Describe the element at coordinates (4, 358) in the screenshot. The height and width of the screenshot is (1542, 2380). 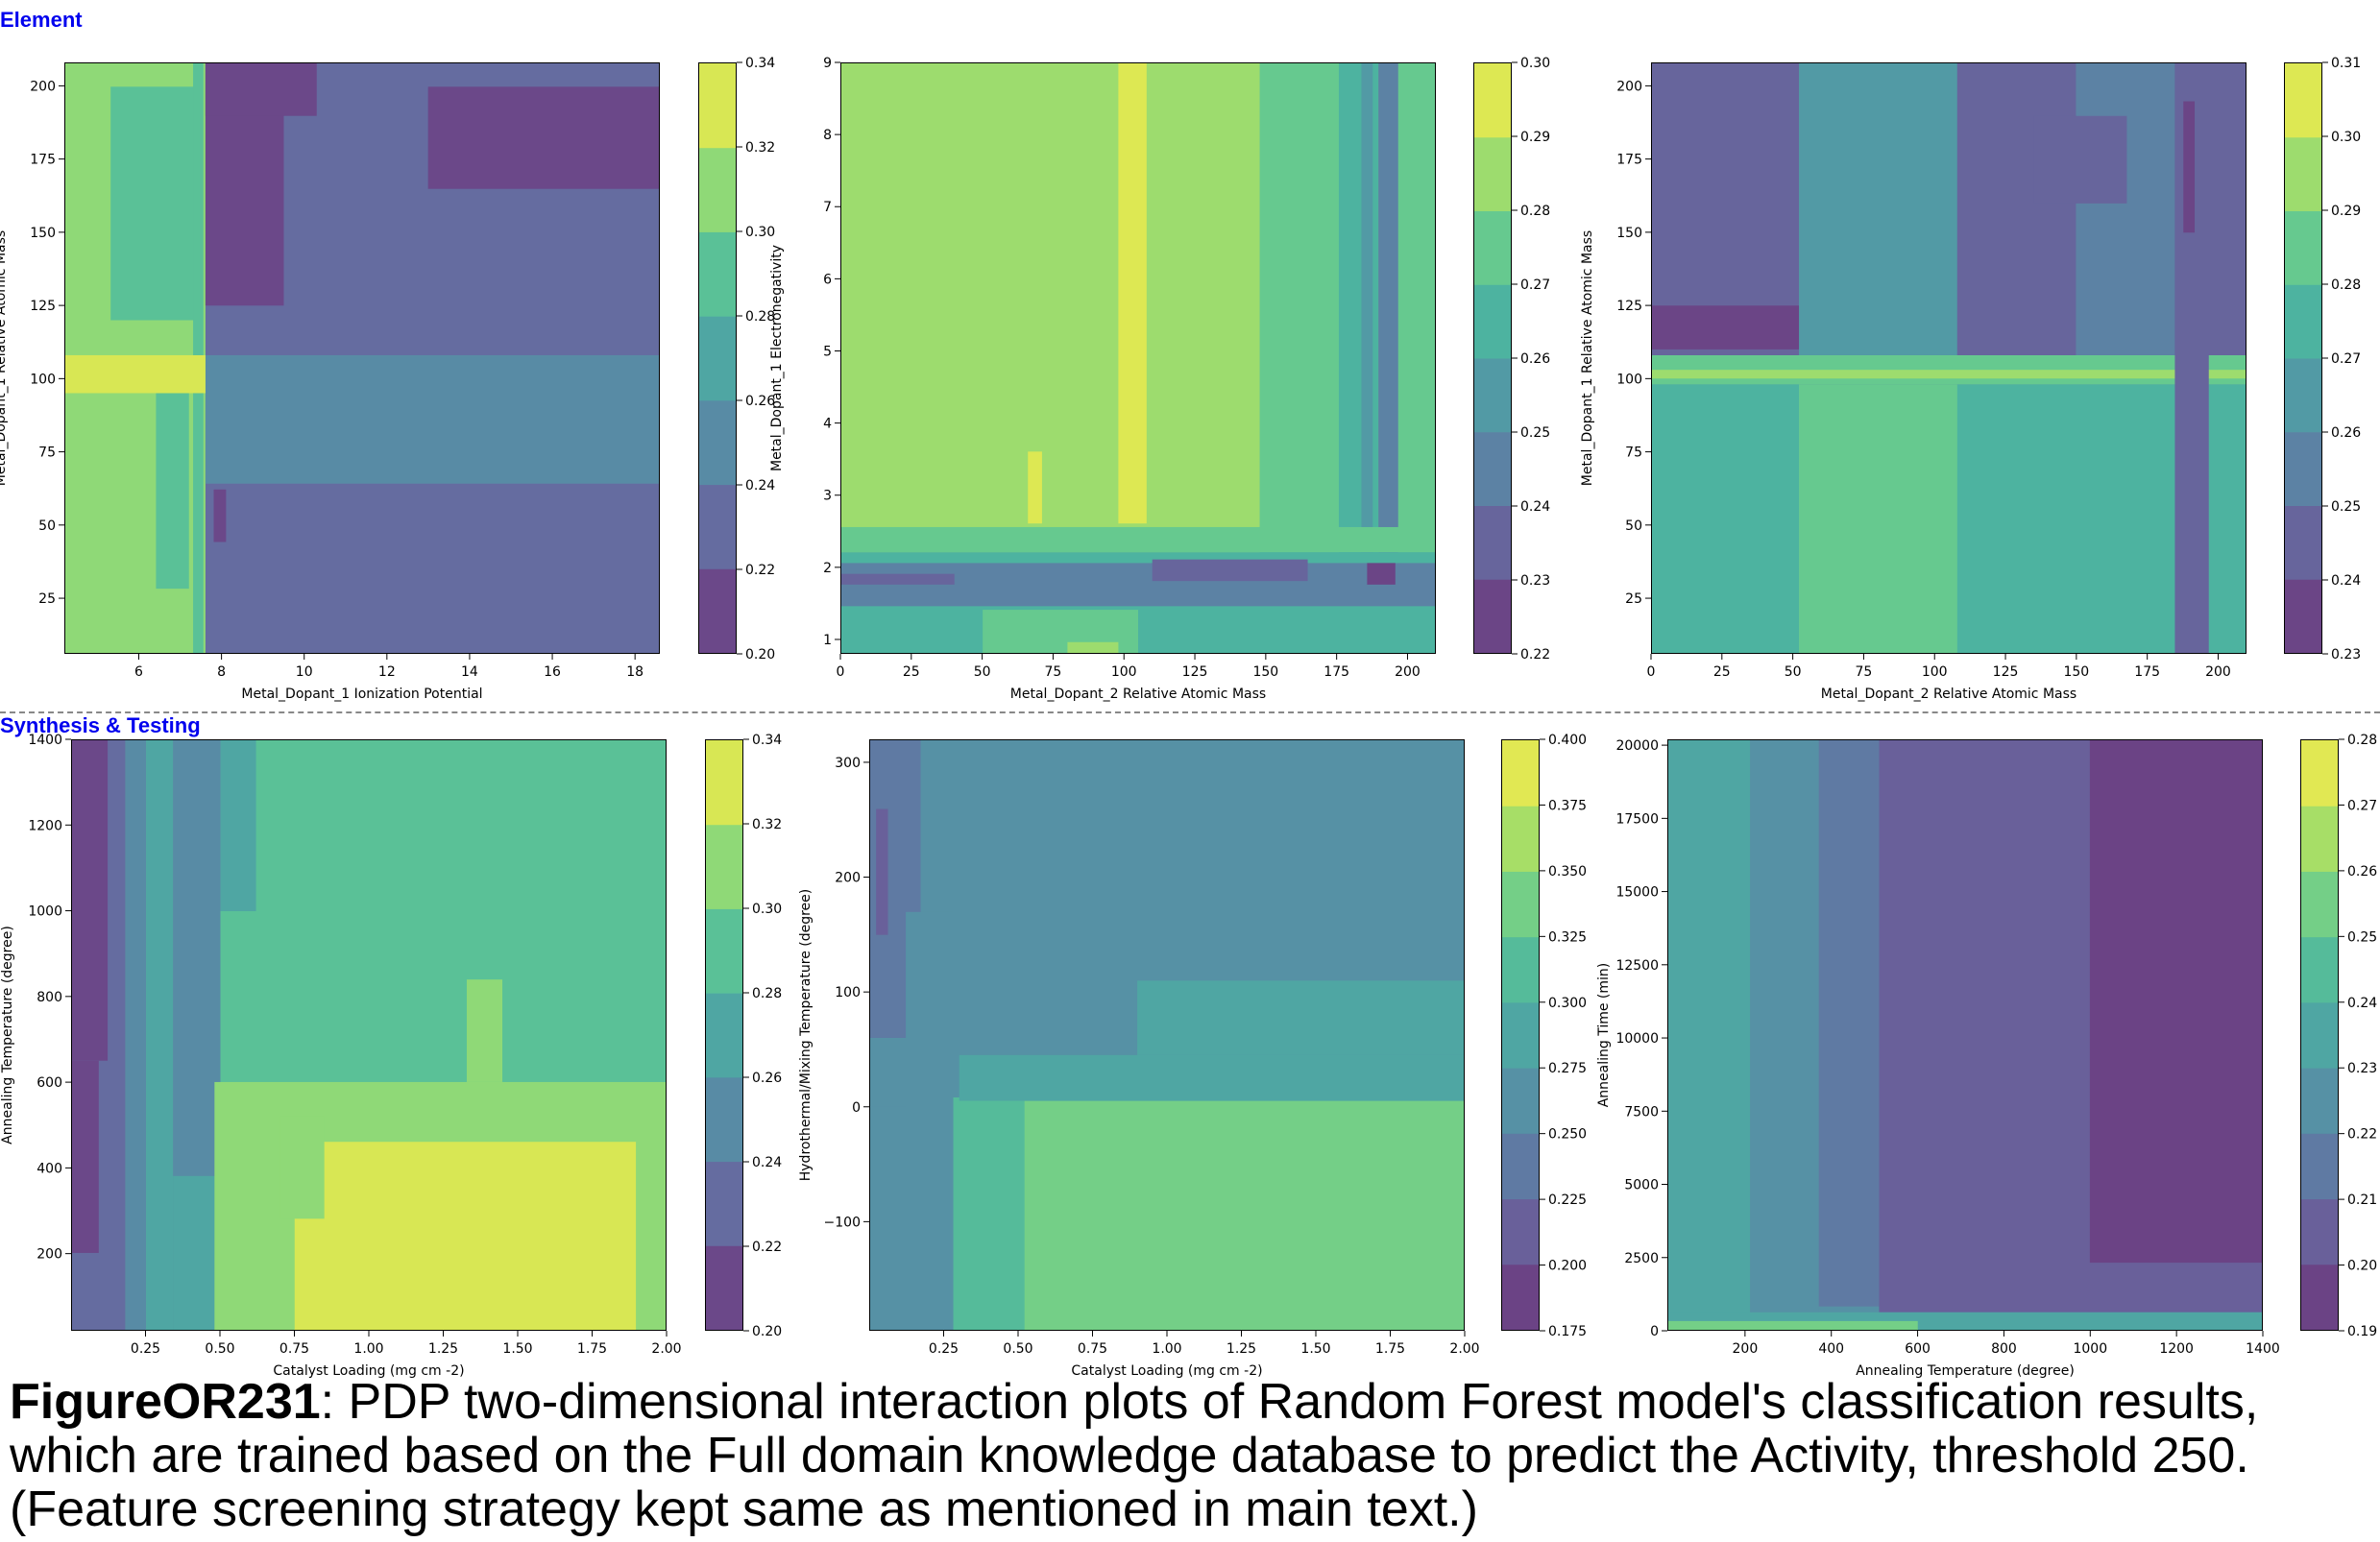
I see `y-axis-label: Metal_Dopant_1 Relative Atomic Mass` at that location.